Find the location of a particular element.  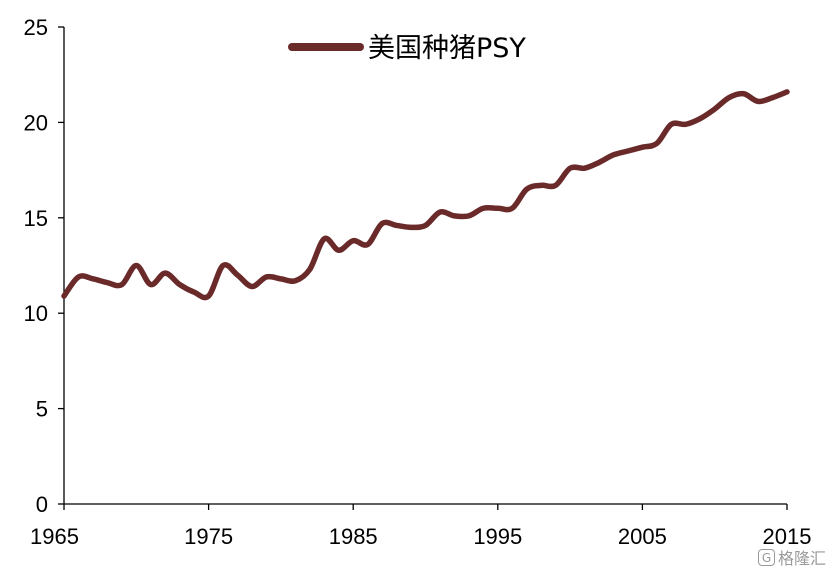

y-tick-label: 0 is located at coordinates (42, 504).